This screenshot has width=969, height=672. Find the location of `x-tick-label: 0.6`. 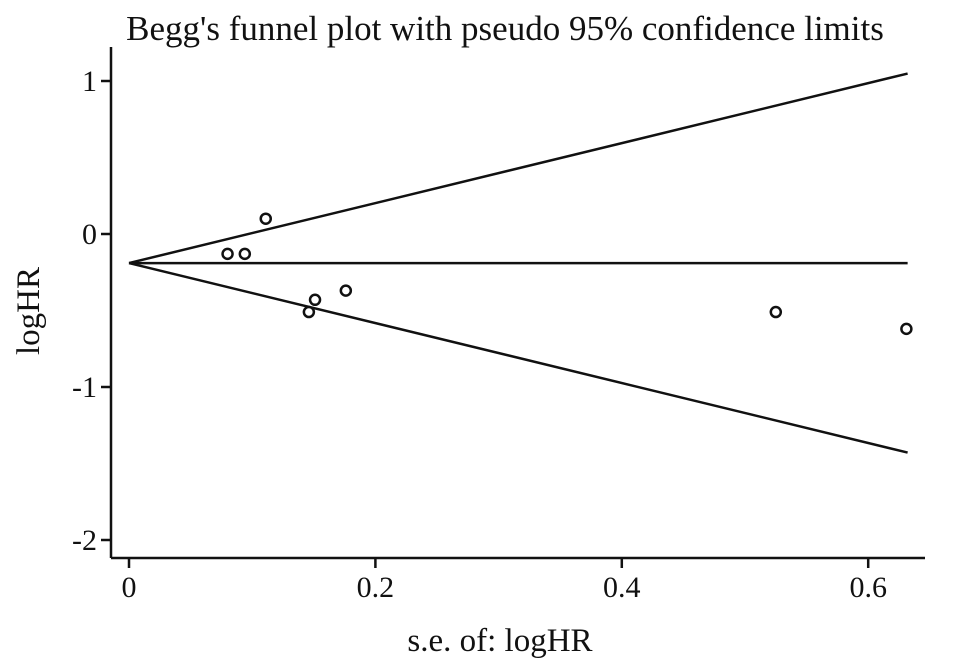

x-tick-label: 0.6 is located at coordinates (868, 587).